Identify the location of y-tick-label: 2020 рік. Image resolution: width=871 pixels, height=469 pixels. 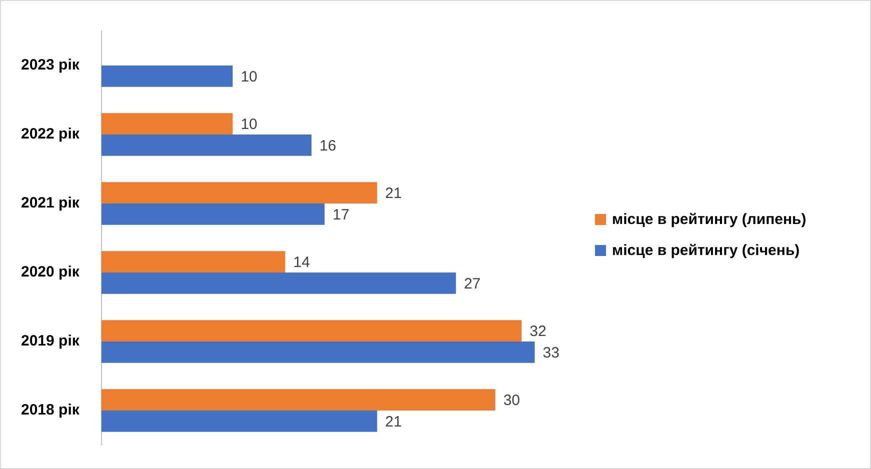
(50, 272).